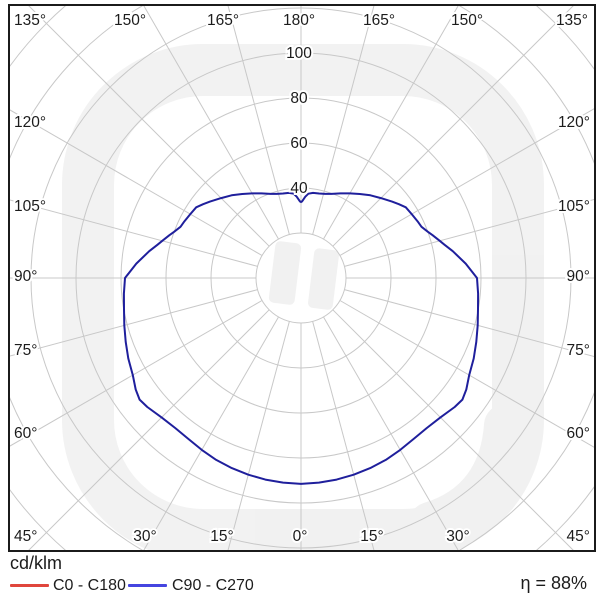 The height and width of the screenshot is (600, 600). I want to click on angle-label: 0°, so click(300, 536).